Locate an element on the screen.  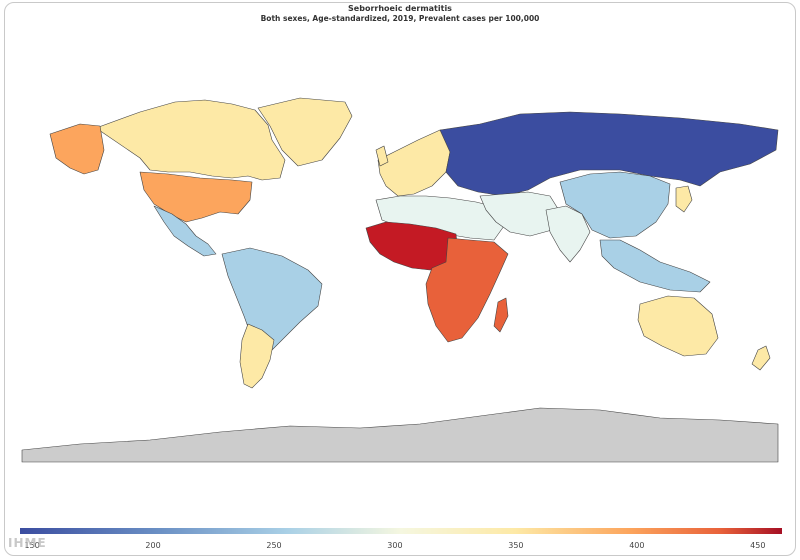
region-australia is located at coordinates (678, 326).